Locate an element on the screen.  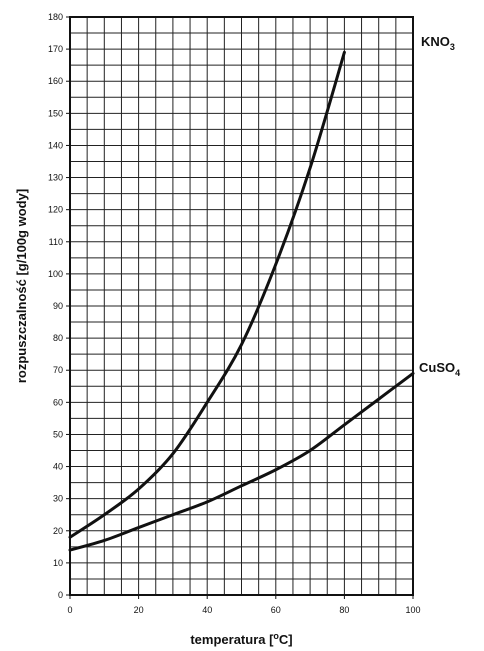
y-tick-label: 0 is located at coordinates (60, 595).